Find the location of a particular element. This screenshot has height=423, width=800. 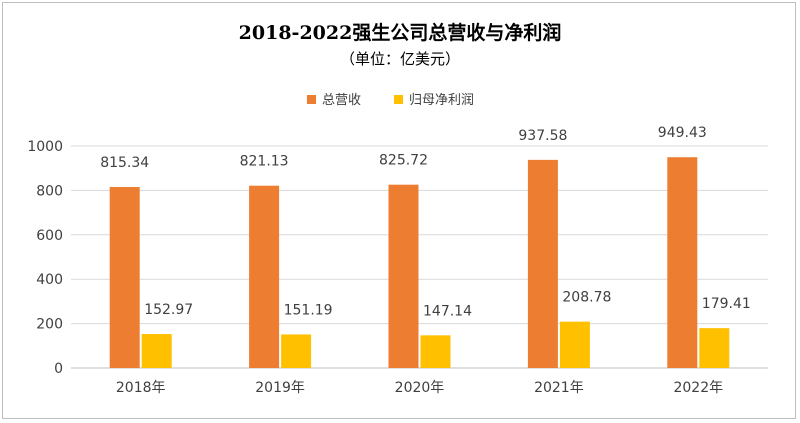

data-label-net-profit: 179.41 is located at coordinates (726, 304).